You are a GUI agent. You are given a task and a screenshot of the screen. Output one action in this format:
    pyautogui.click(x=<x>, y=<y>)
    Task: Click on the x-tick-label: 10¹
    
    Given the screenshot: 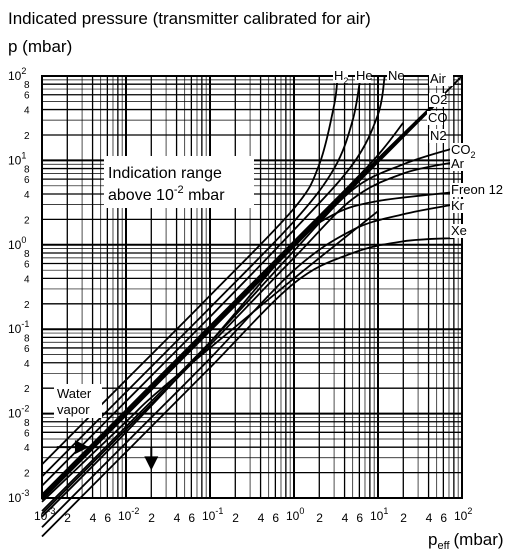 What is the action you would take?
    pyautogui.click(x=379, y=514)
    